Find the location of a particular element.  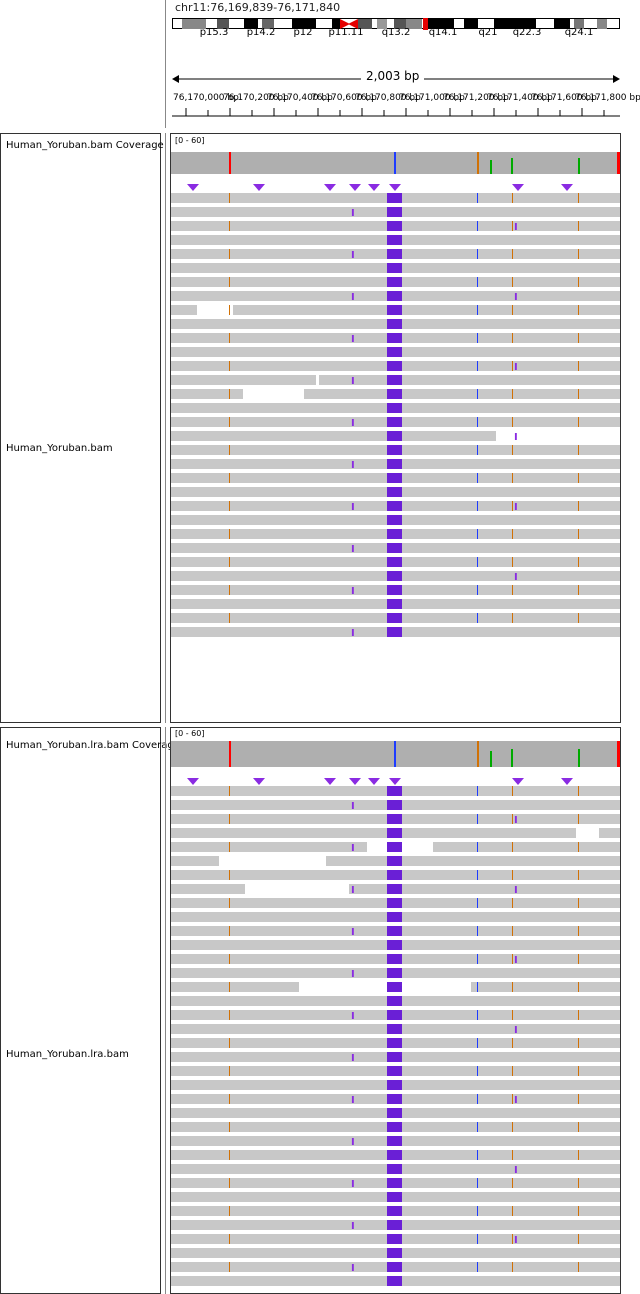

ruler-tick-label: 76,171,400 bp is located at coordinates (520, 98).